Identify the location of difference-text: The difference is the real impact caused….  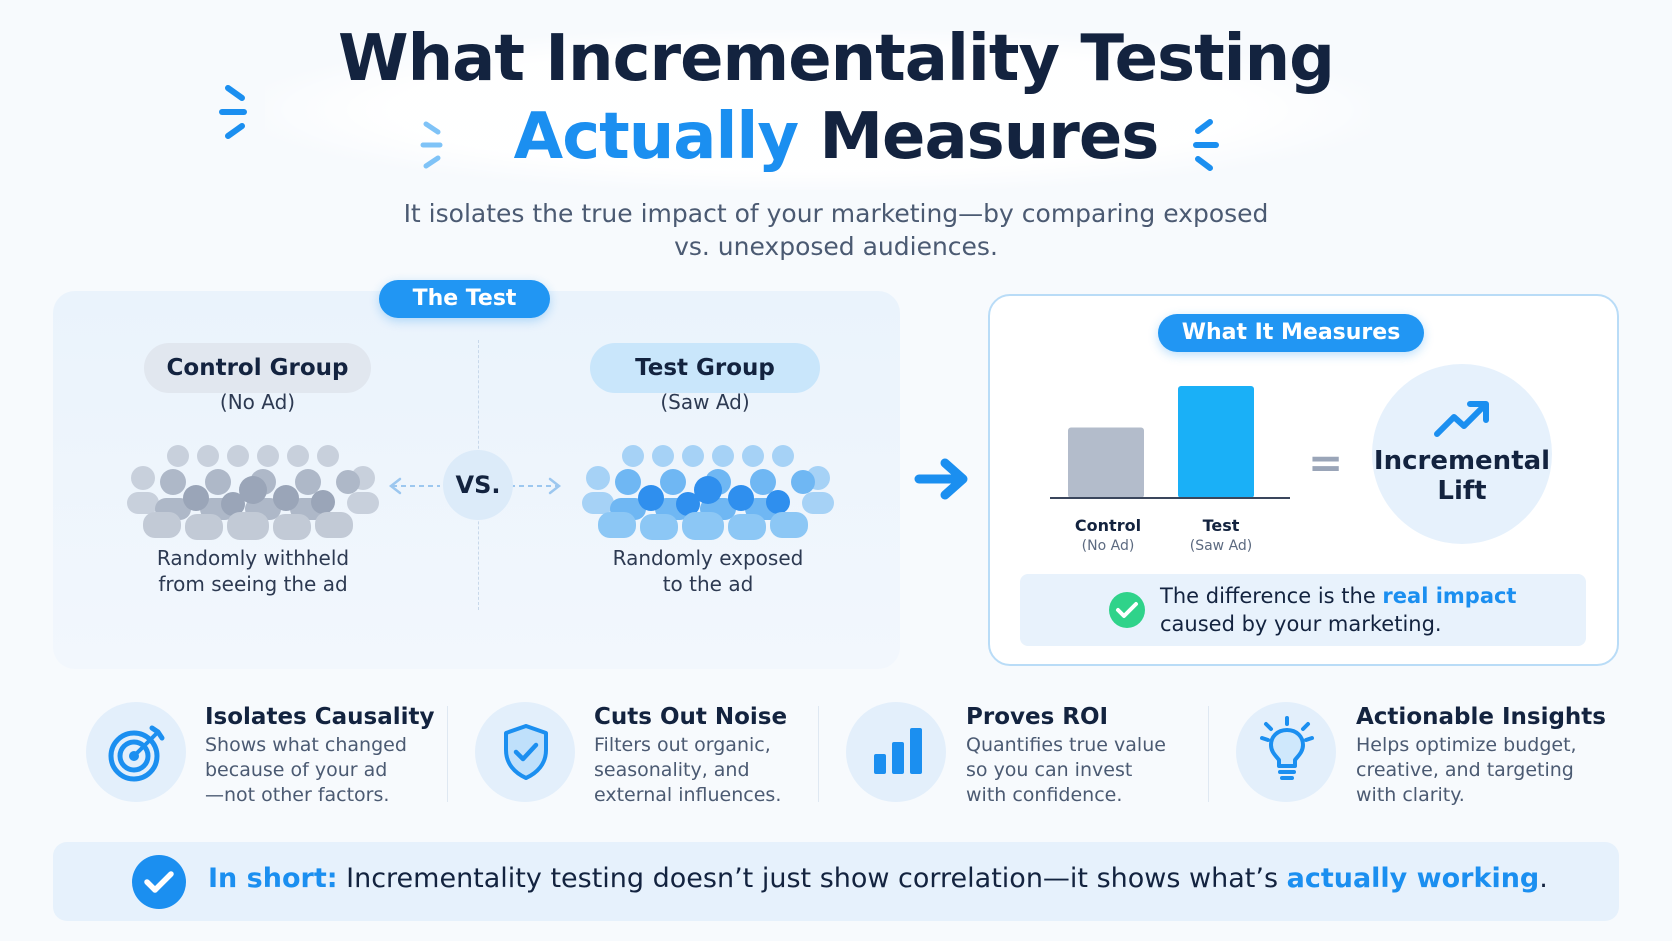
(1338, 610).